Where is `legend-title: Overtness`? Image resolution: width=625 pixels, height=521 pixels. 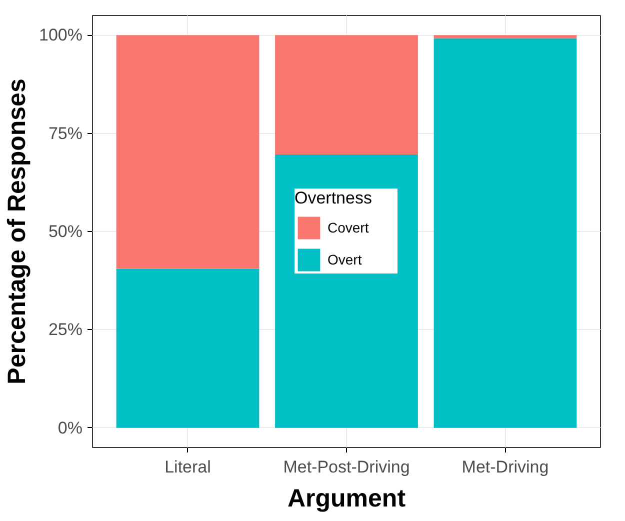 legend-title: Overtness is located at coordinates (333, 198).